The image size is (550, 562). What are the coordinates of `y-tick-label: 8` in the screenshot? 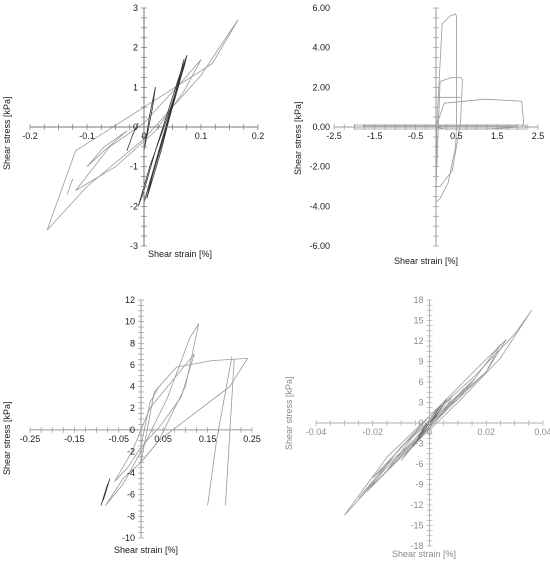 It's located at (132, 343).